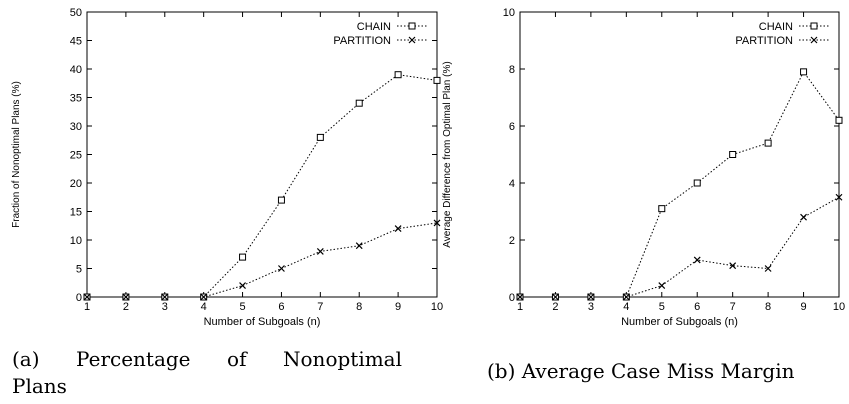 This screenshot has height=404, width=849. I want to click on y-tick-label: 8, so click(512, 70).